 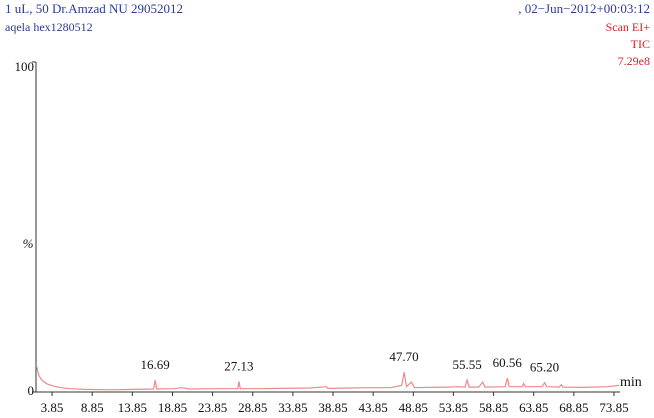 What do you see at coordinates (403, 356) in the screenshot?
I see `peak-label: 47.70` at bounding box center [403, 356].